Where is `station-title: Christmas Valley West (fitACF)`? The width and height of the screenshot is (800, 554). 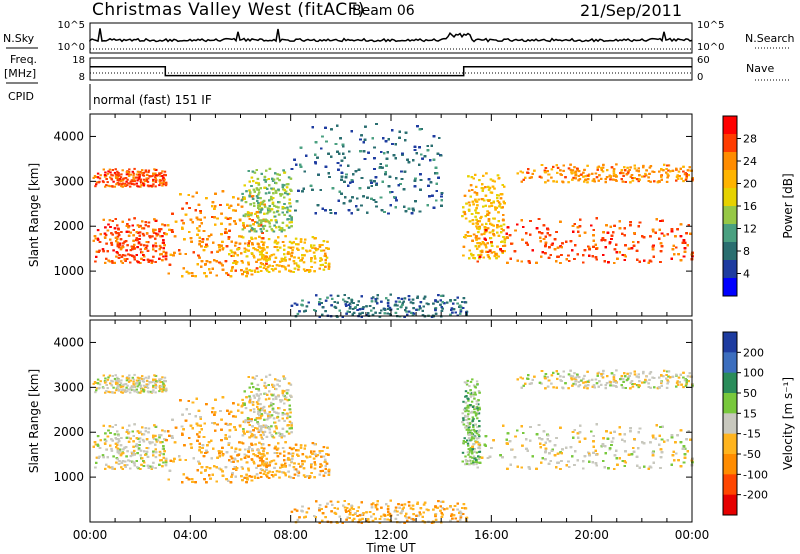
station-title: Christmas Valley West (fitACF) is located at coordinates (229, 10).